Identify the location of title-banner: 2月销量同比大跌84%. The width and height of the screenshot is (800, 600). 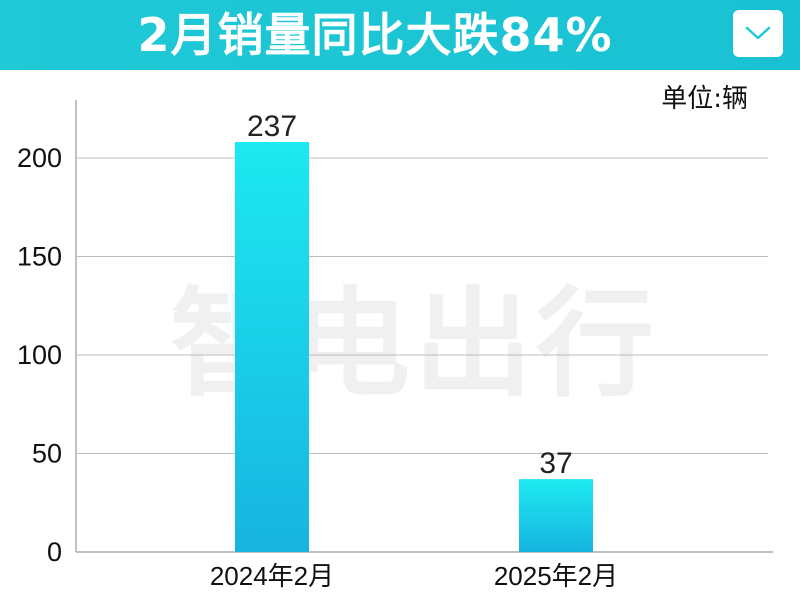
(400, 35).